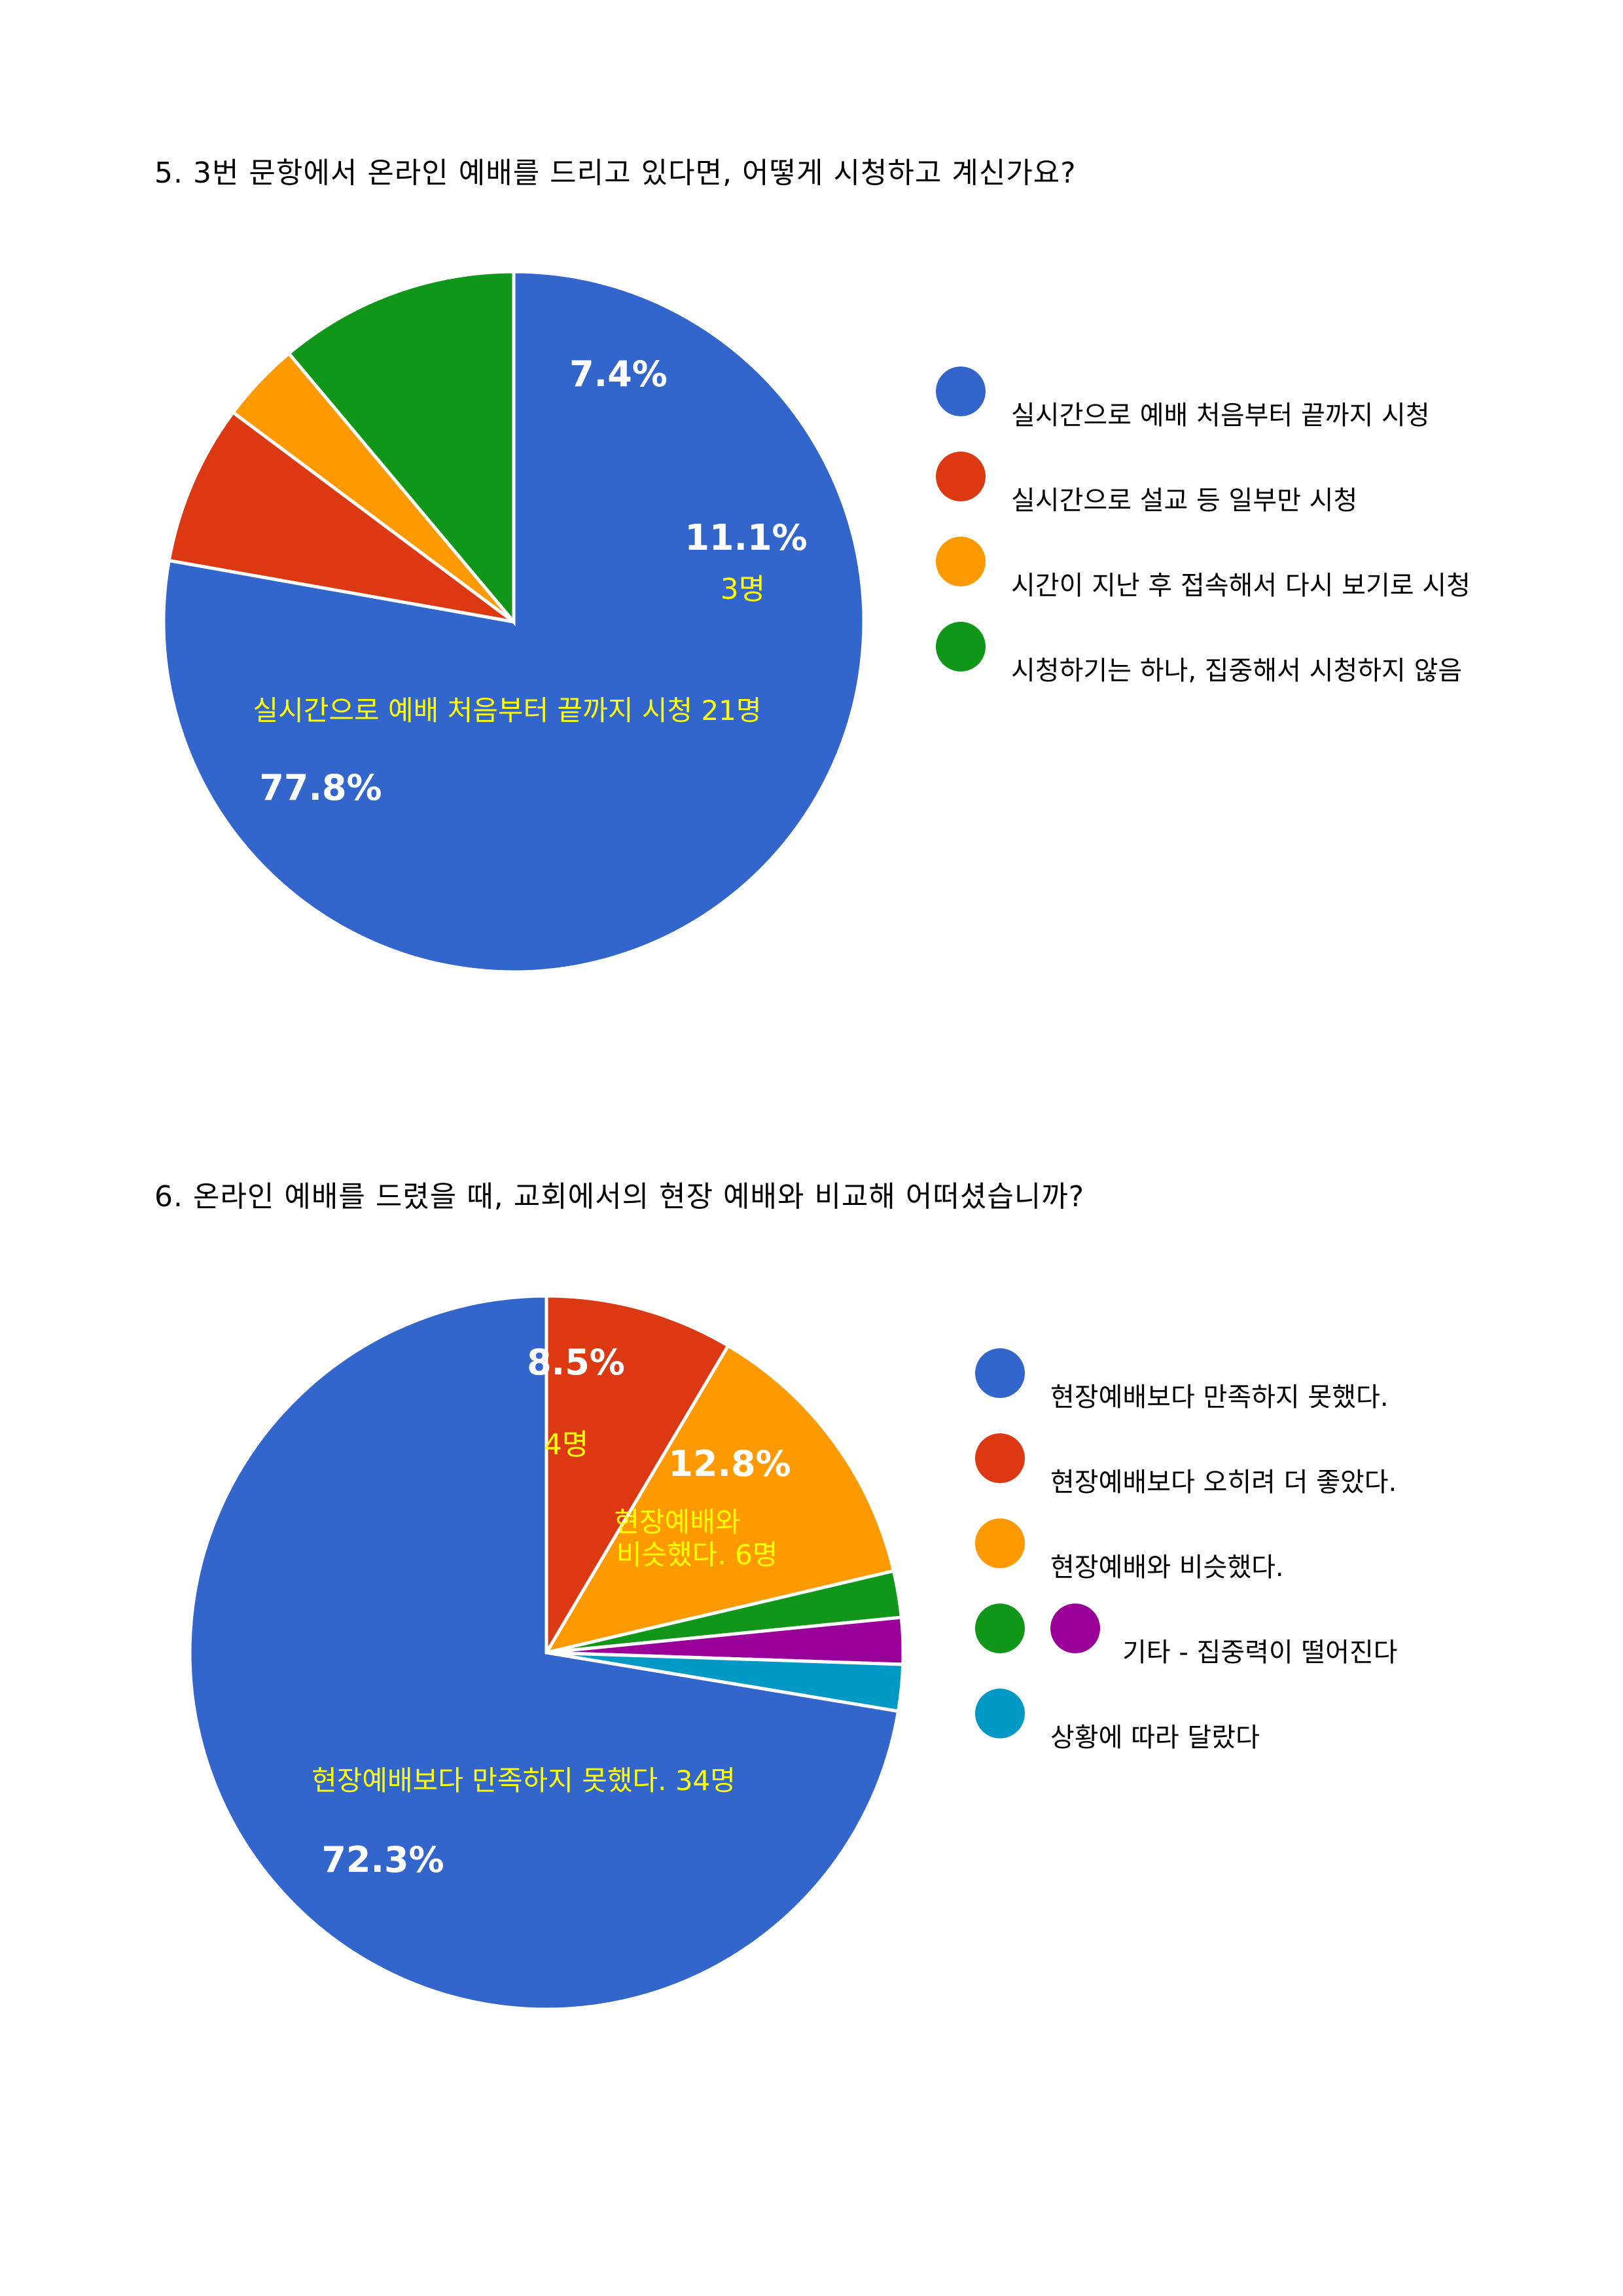 This screenshot has width=1623, height=2296. Describe the element at coordinates (743, 589) in the screenshot. I see `q5-green-count-label: 3명` at that location.